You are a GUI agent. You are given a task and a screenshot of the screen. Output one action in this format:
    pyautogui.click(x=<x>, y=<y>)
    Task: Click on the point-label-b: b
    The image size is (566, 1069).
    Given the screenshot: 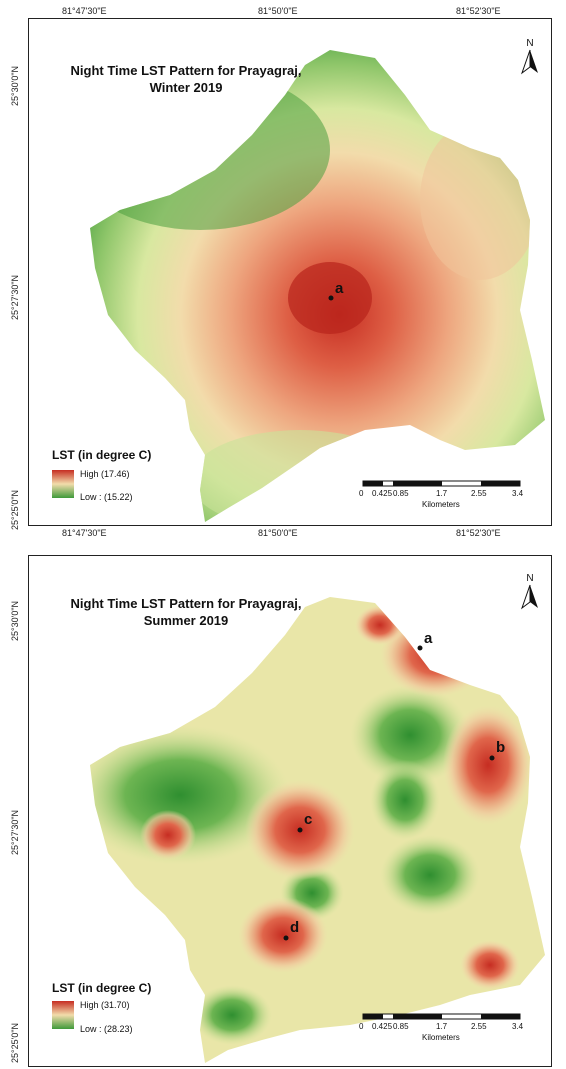 What is the action you would take?
    pyautogui.click(x=500, y=747)
    